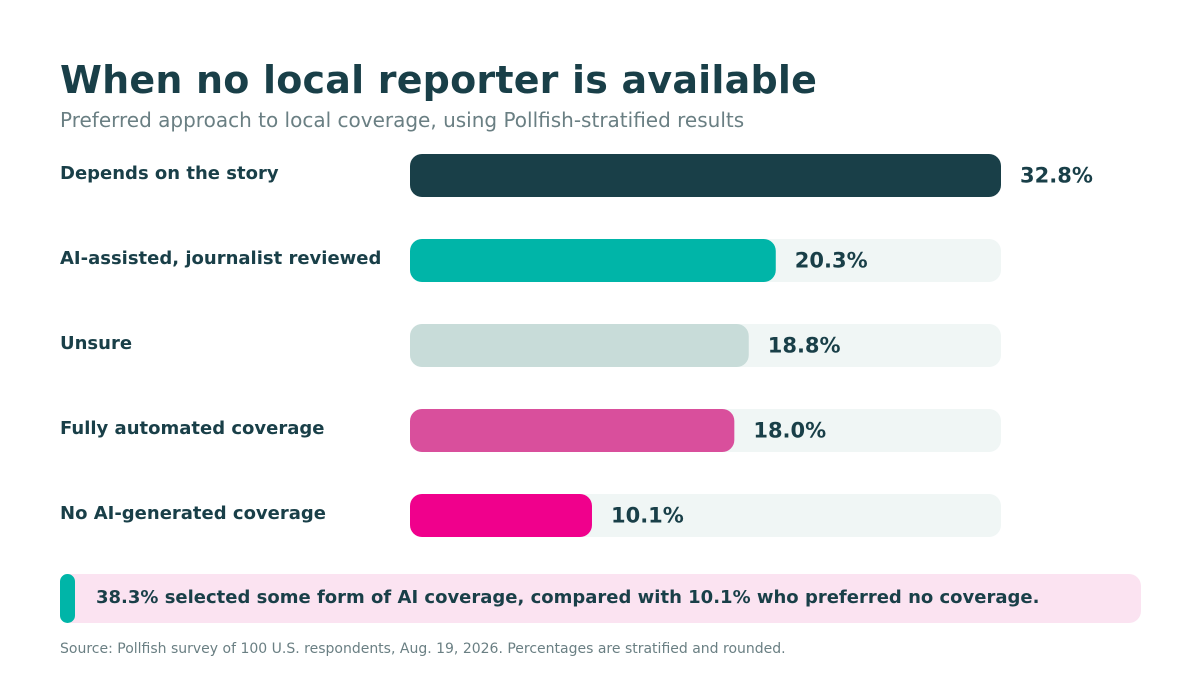 This screenshot has width=1200, height=675. I want to click on value-label: 32.8%, so click(1056, 176).